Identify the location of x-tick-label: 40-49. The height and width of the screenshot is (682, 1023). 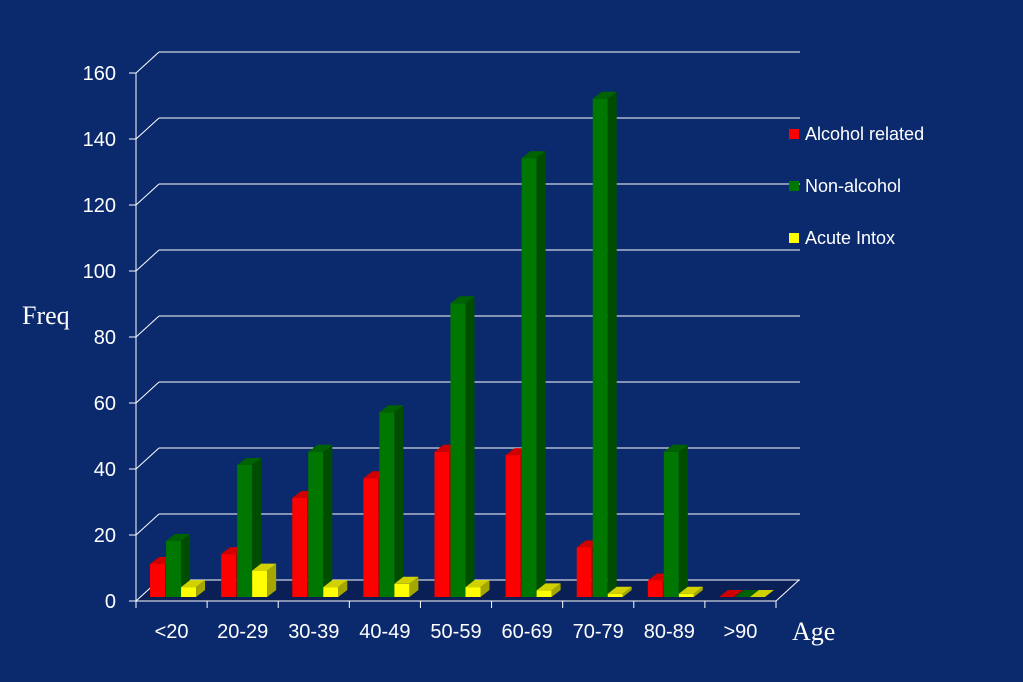
(384, 632).